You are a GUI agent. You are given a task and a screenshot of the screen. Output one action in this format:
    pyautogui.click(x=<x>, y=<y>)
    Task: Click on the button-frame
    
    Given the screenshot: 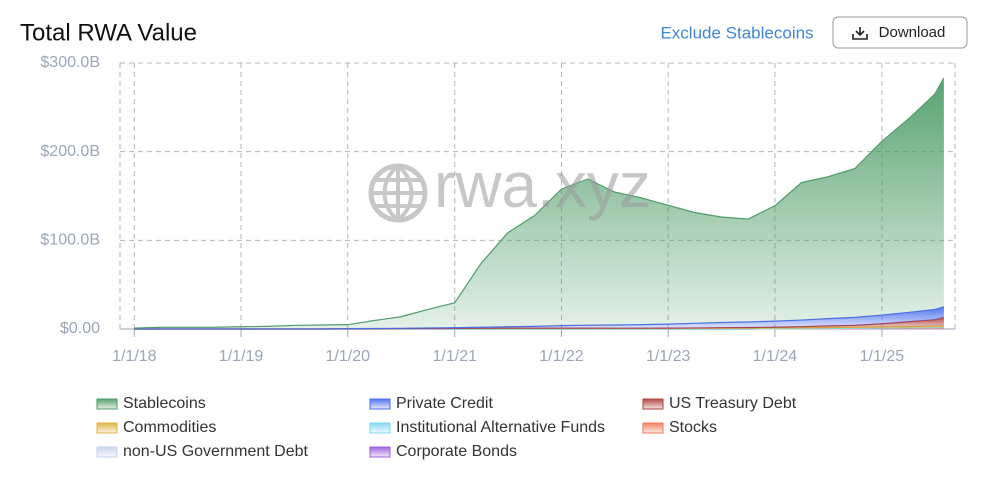 What is the action you would take?
    pyautogui.click(x=900, y=32)
    